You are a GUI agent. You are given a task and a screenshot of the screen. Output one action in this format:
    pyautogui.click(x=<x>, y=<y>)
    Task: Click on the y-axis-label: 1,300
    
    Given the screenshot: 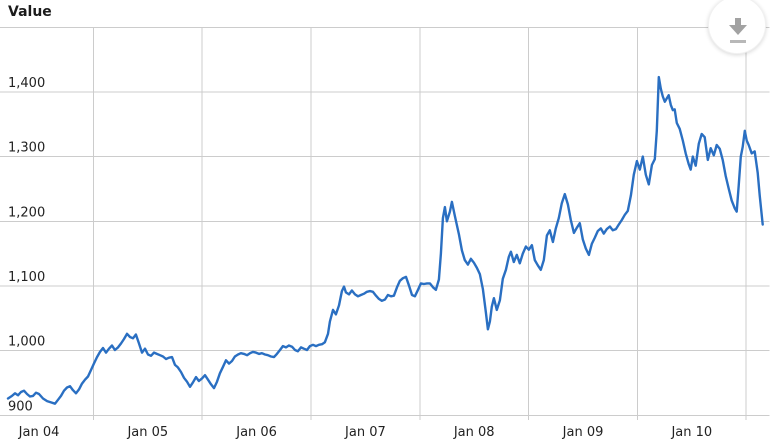 What is the action you would take?
    pyautogui.click(x=26, y=148)
    